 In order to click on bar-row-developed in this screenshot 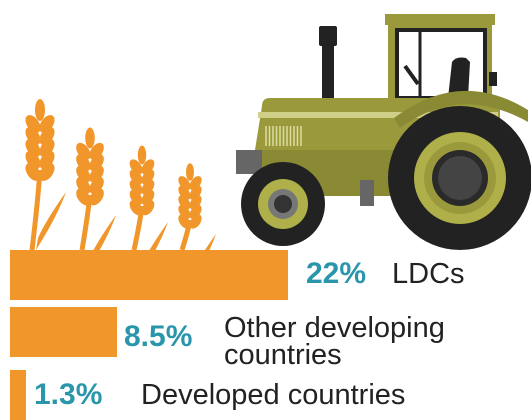, I will do `click(18, 395)`.